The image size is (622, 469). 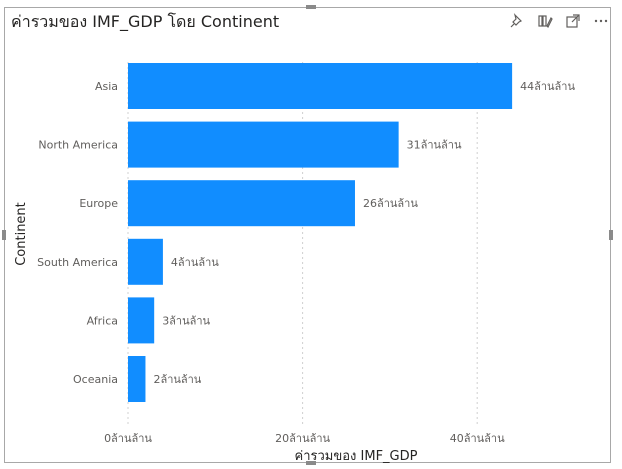 I want to click on data-label: 44ล้านล้าน, so click(x=547, y=86).